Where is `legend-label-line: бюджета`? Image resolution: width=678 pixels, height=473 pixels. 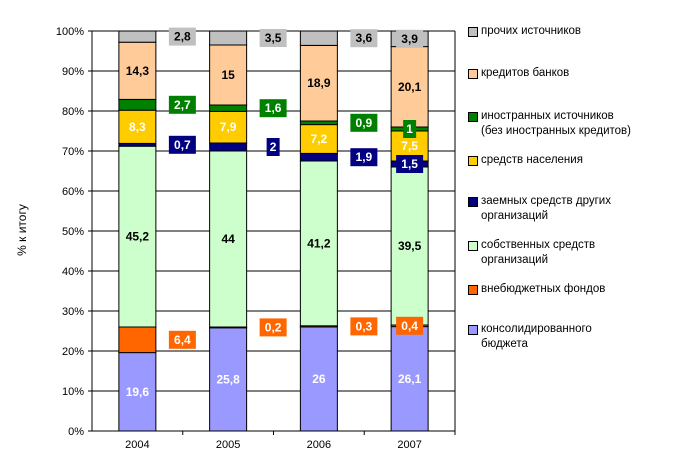 legend-label-line: бюджета is located at coordinates (504, 344).